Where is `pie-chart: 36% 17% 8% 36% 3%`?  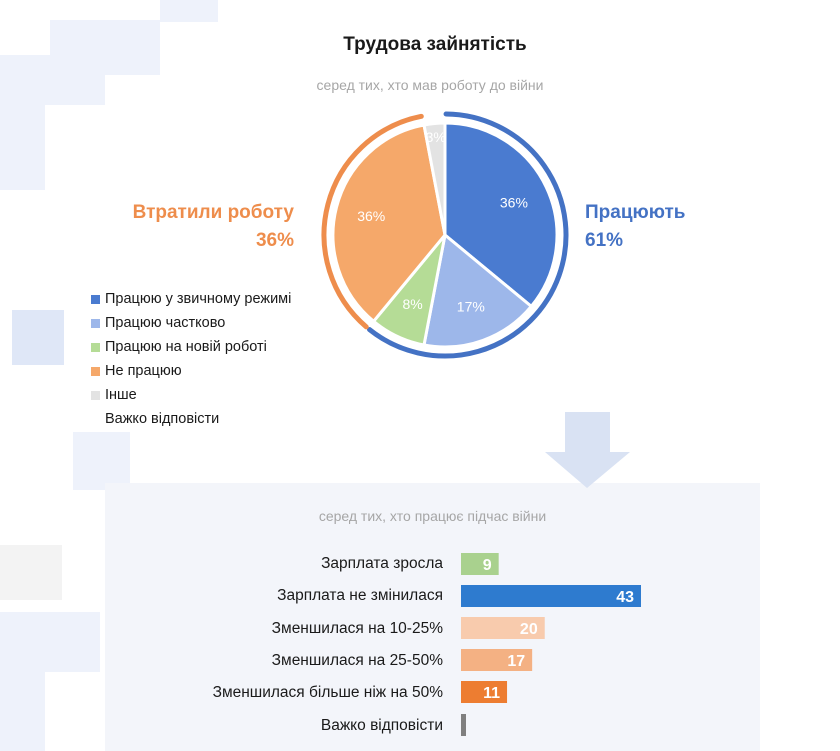 pie-chart: 36% 17% 8% 36% 3% is located at coordinates (445, 235).